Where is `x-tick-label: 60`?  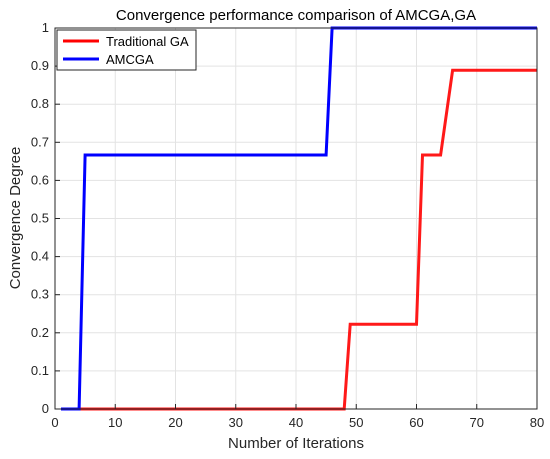 x-tick-label: 60 is located at coordinates (416, 422).